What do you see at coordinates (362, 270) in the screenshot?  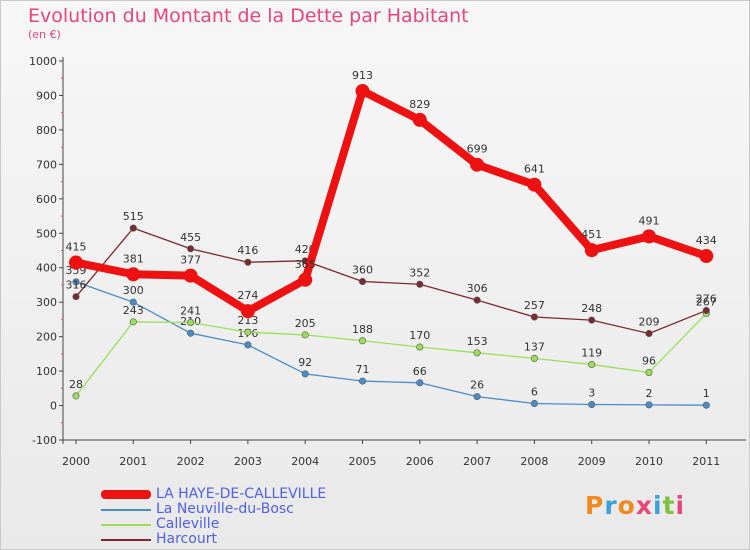 I see `data-label: 360` at bounding box center [362, 270].